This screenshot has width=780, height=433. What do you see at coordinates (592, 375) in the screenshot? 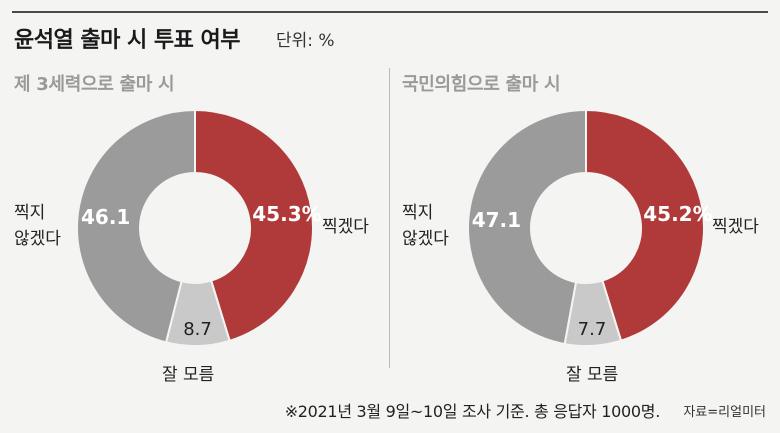
I see `label-unsure-right: 잘 모름` at bounding box center [592, 375].